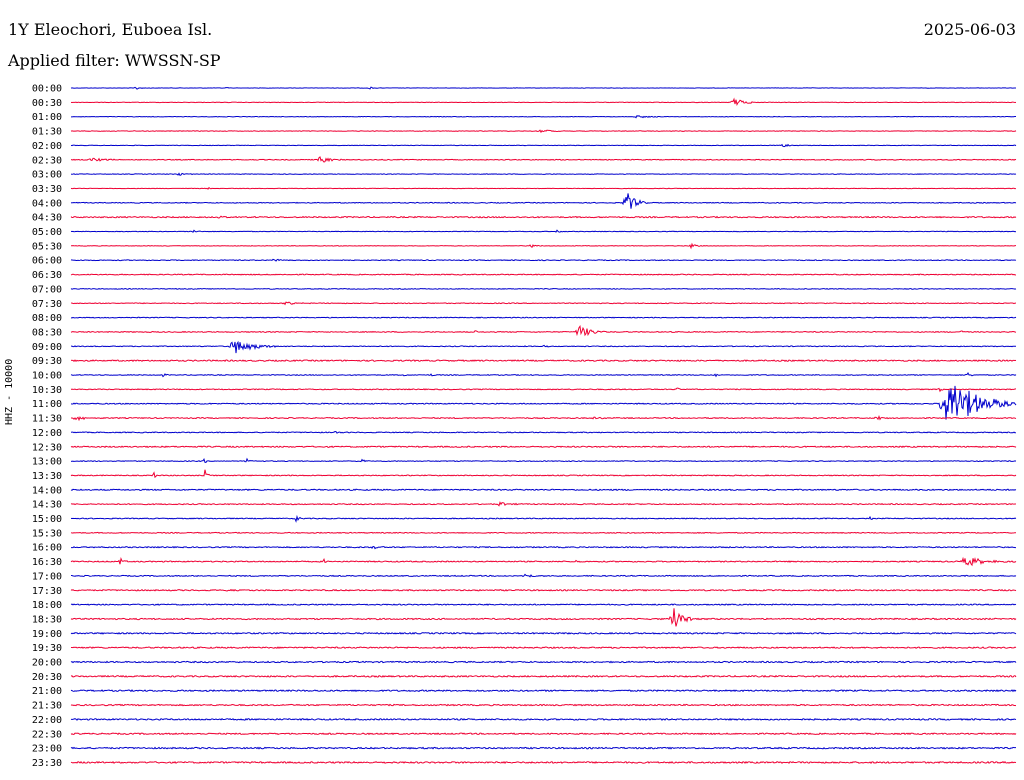  Describe the element at coordinates (47, 232) in the screenshot. I see `row-time-label: 05:00` at that location.